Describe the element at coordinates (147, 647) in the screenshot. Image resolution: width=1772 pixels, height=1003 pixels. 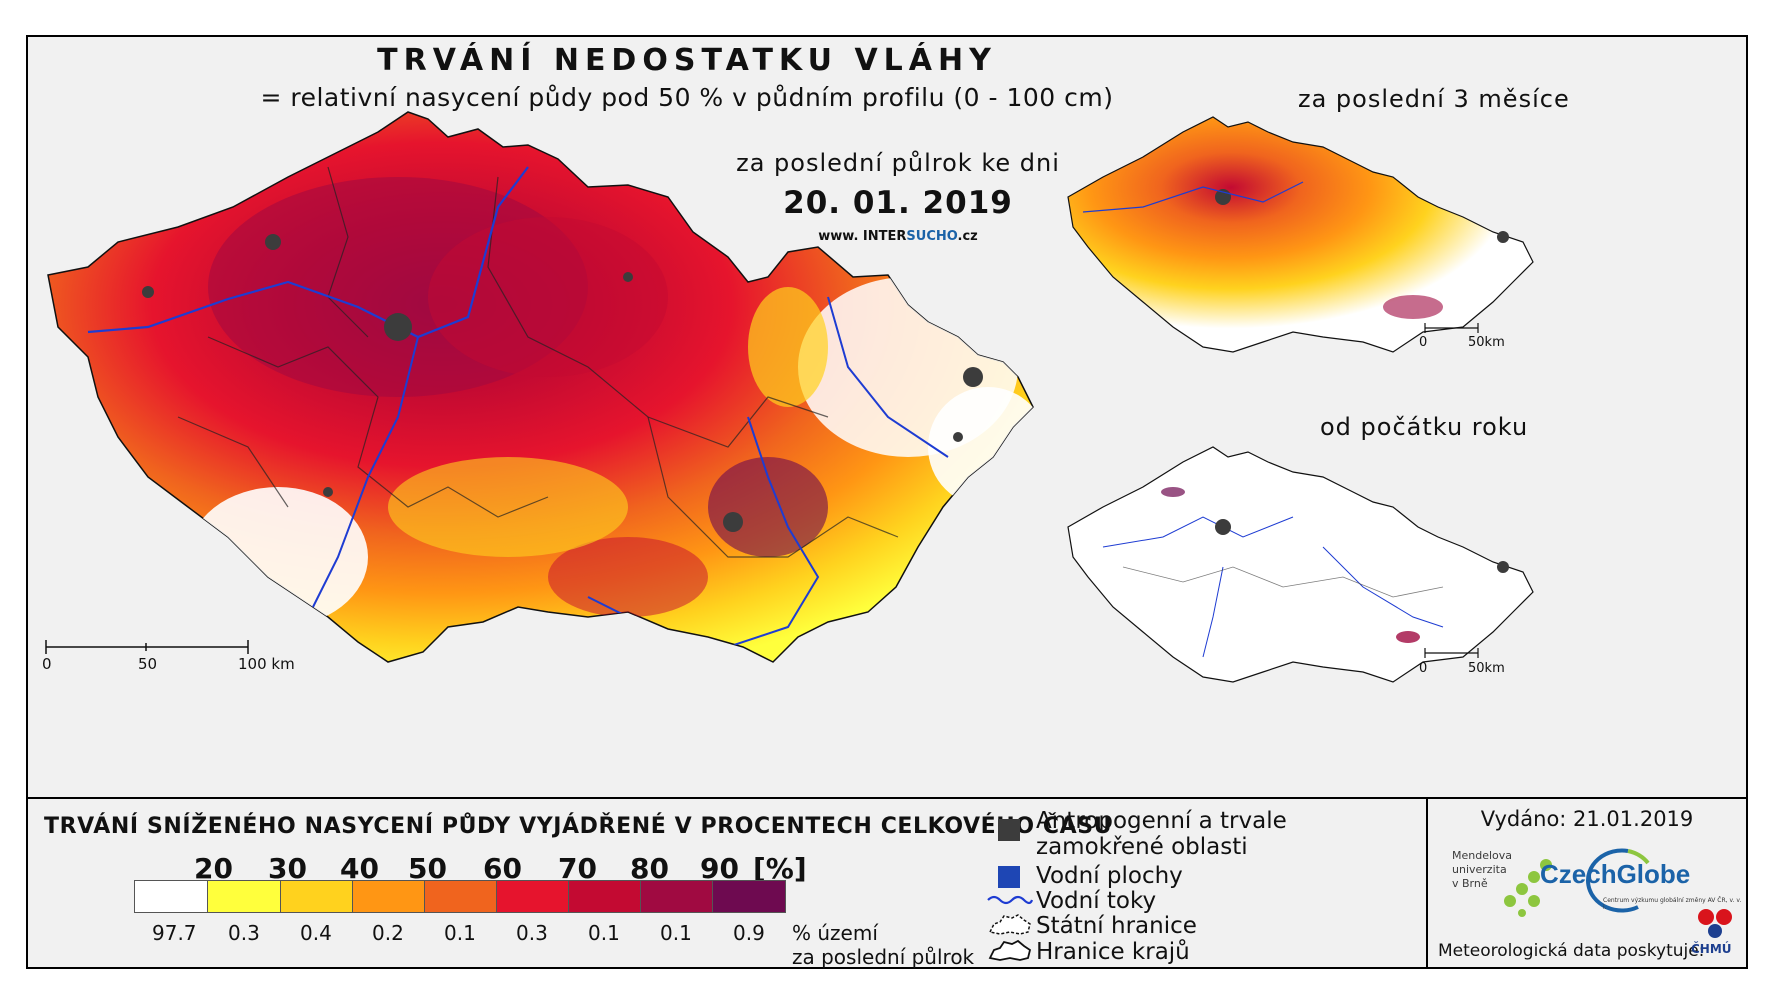
I see `main-scale-bar` at that location.